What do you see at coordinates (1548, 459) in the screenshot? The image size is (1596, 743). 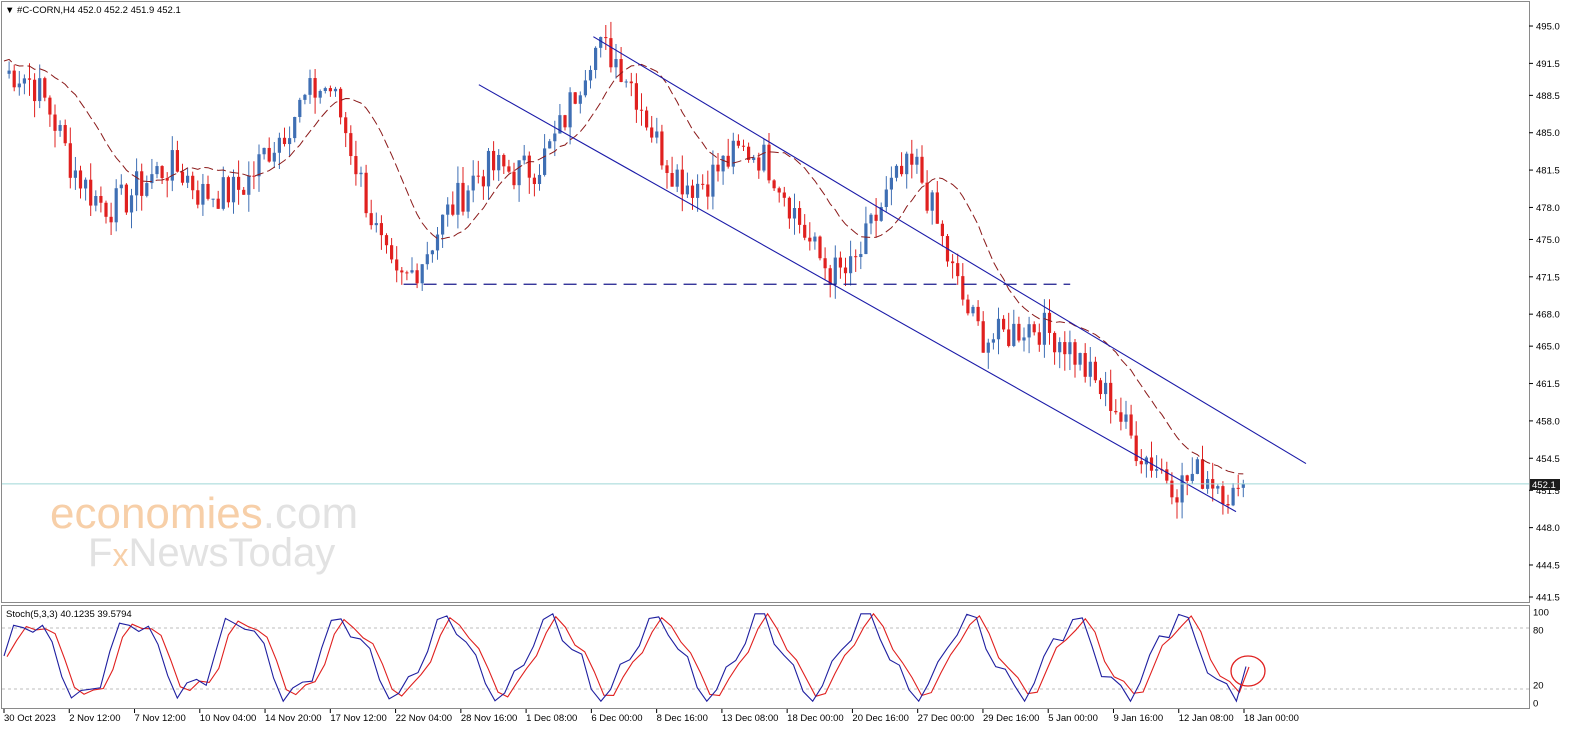 I see `price-tick-label: 454.5` at bounding box center [1548, 459].